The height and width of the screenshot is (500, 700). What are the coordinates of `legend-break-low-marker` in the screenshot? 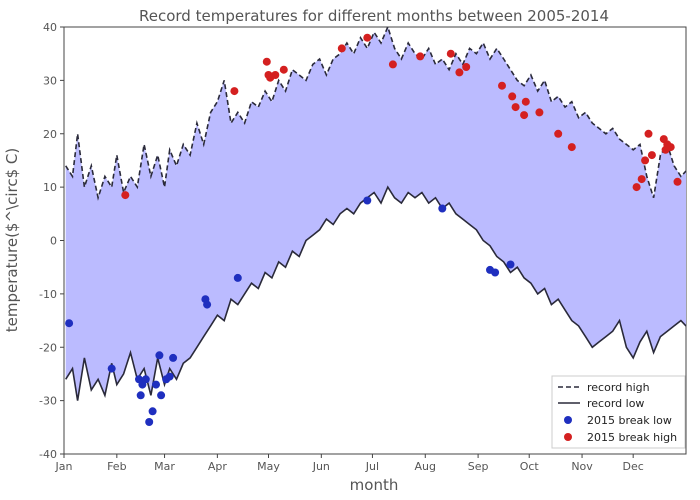 It's located at (568, 420).